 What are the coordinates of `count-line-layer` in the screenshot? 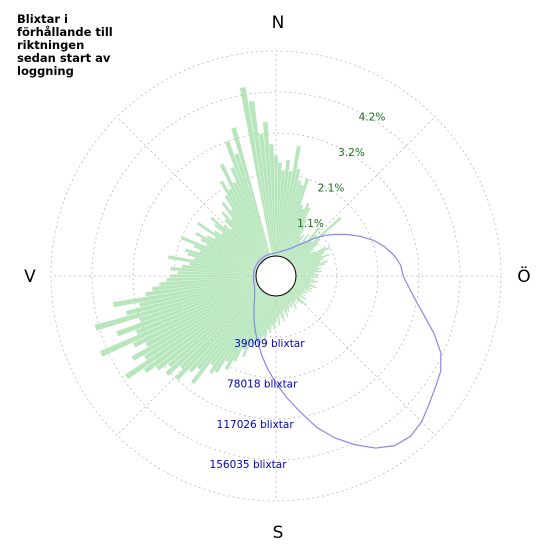 It's located at (347, 341).